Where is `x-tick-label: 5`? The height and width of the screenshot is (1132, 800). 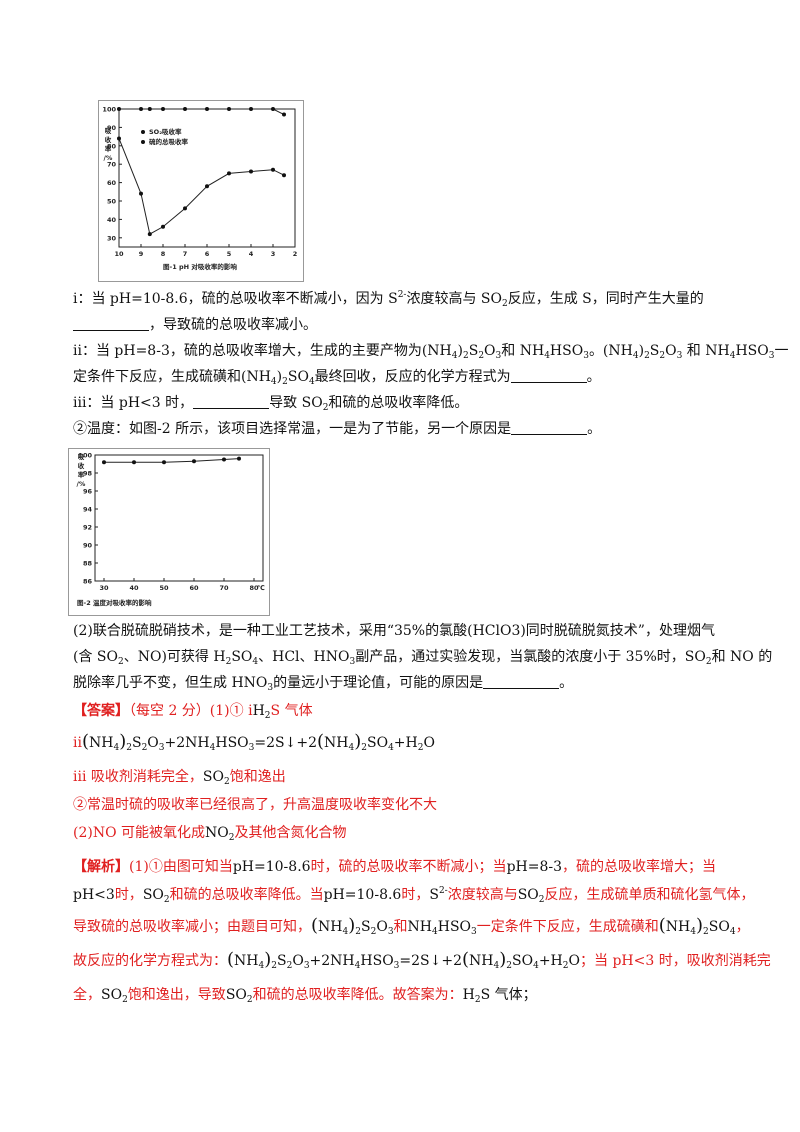
x-tick-label: 5 is located at coordinates (229, 254).